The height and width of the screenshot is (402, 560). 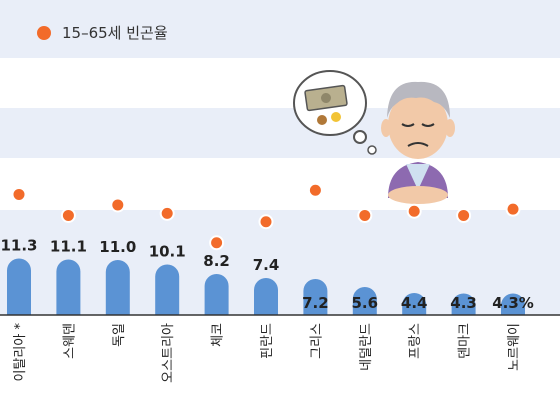 What do you see at coordinates (168, 353) in the screenshot?
I see `category-label-3: 오스트리아` at bounding box center [168, 353].